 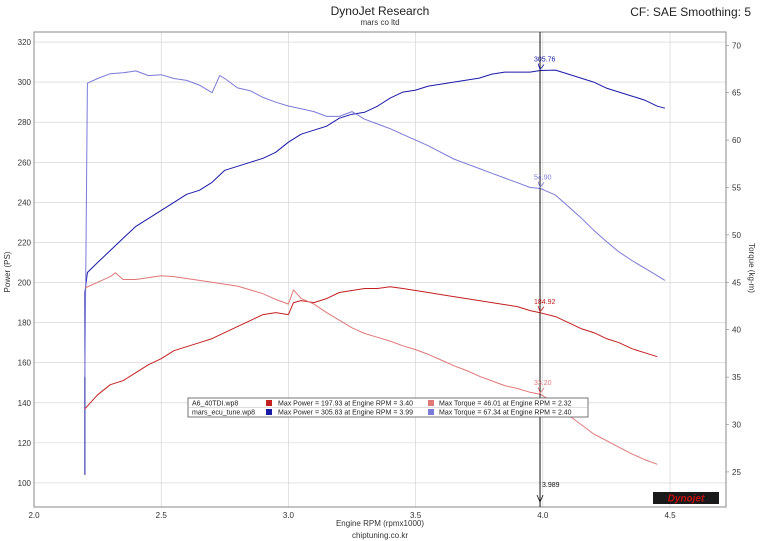 What do you see at coordinates (25, 202) in the screenshot?
I see `y-tick-label-7: 240` at bounding box center [25, 202].